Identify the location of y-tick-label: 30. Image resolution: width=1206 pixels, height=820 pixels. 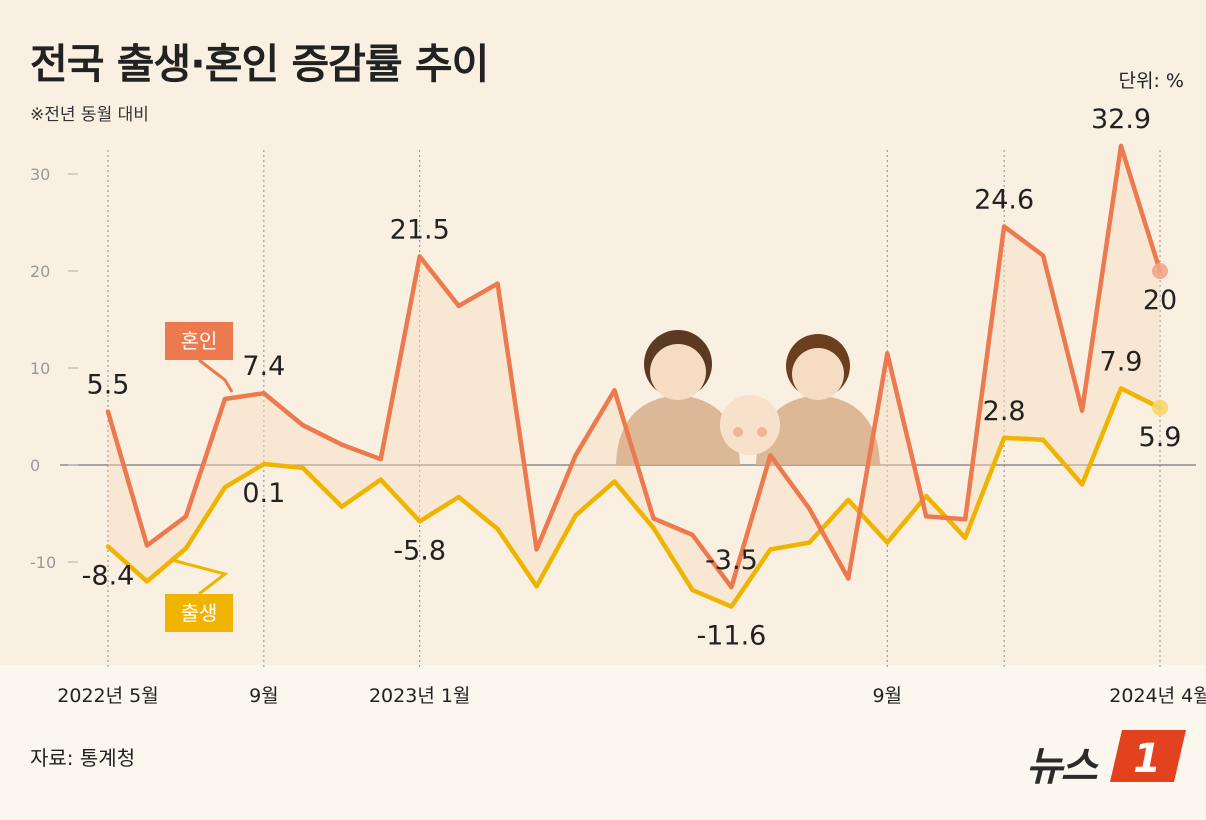
(40, 174).